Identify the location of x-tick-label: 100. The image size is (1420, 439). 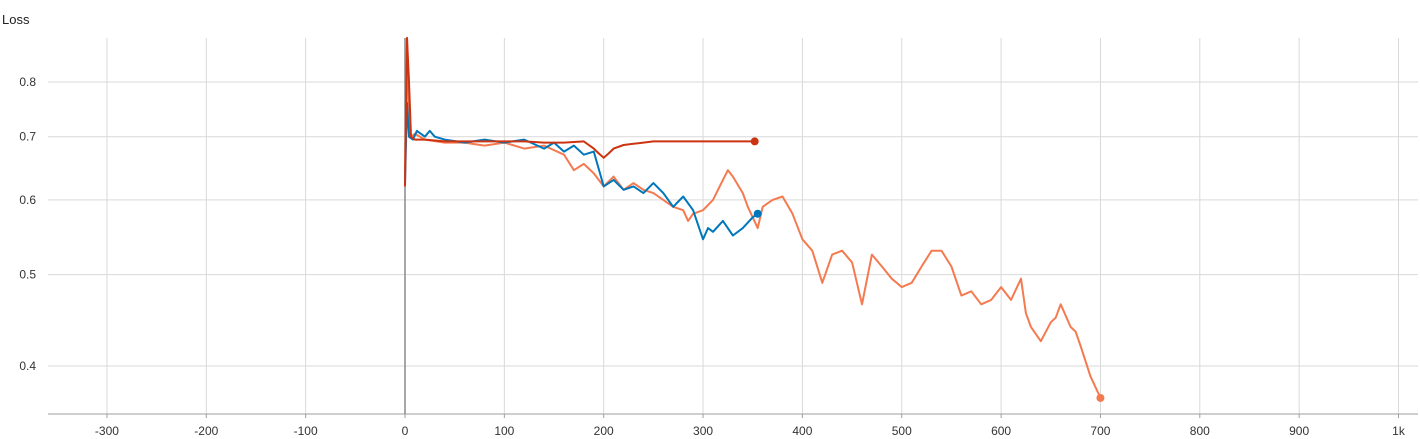
(504, 431).